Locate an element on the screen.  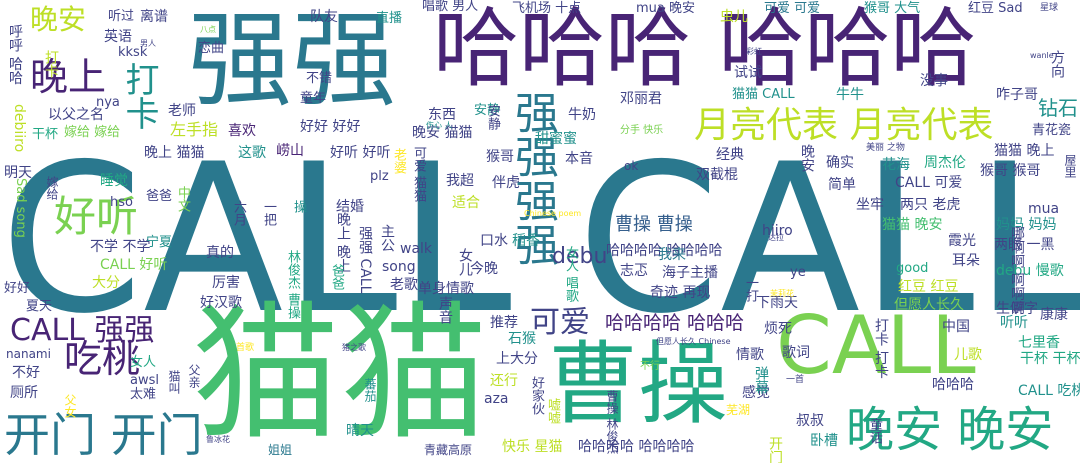
word: mua 晚安 is located at coordinates (666, 8).